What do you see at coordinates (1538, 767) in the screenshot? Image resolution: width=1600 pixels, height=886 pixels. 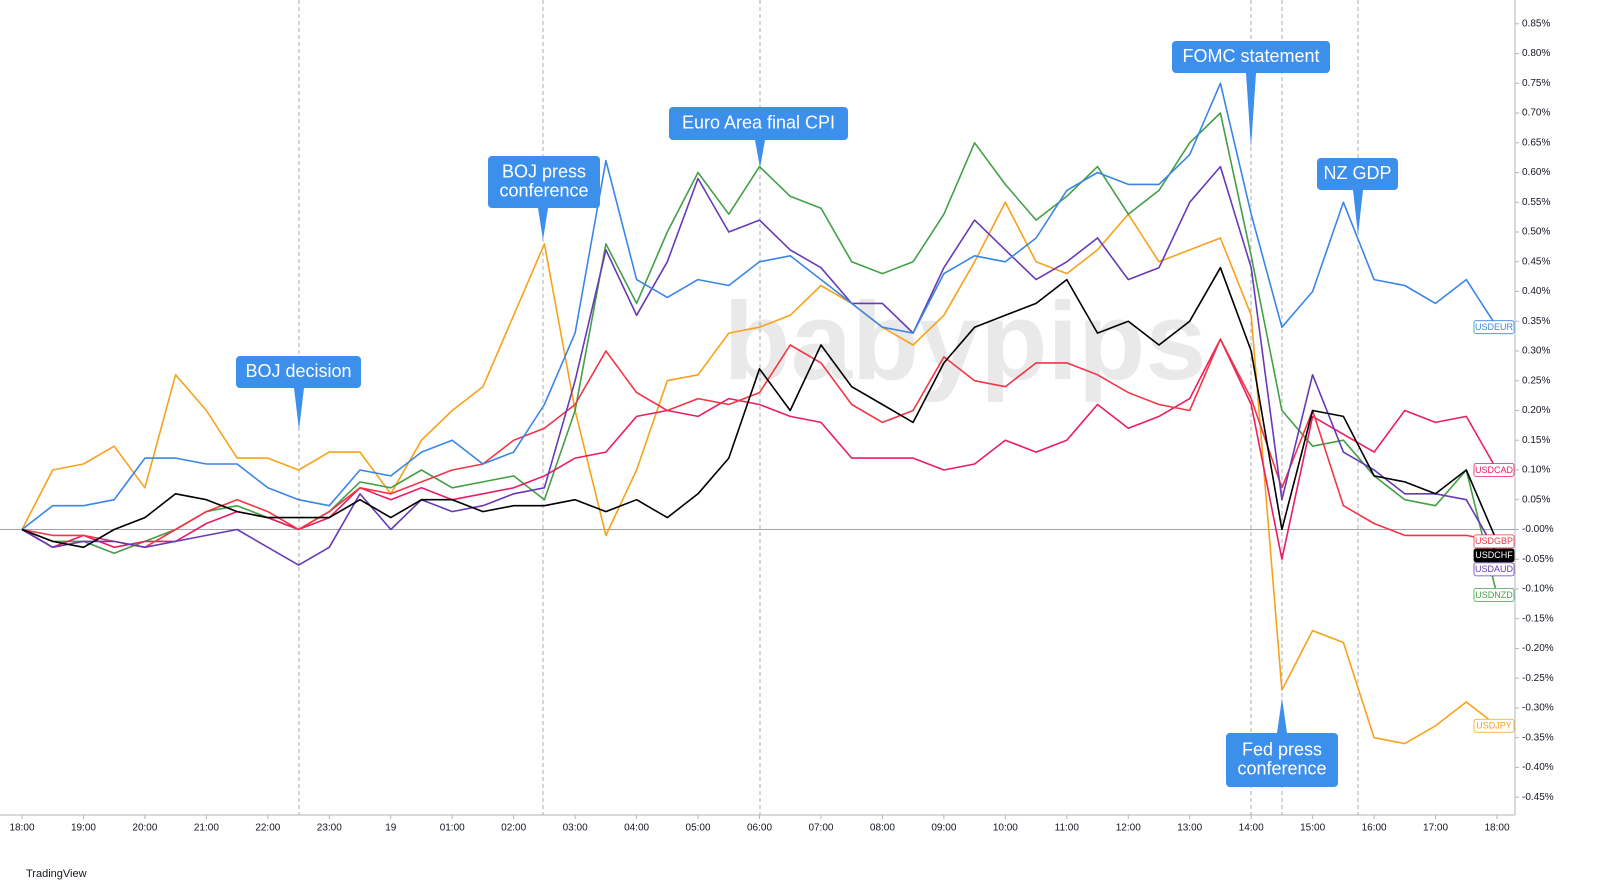 I see `y-tick-label: -0.40%` at bounding box center [1538, 767].